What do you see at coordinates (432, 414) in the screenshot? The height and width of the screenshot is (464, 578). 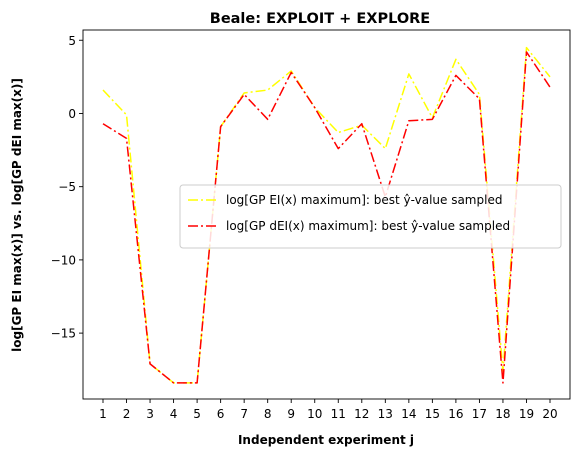 I see `x-tick-label-15: 15` at bounding box center [432, 414].